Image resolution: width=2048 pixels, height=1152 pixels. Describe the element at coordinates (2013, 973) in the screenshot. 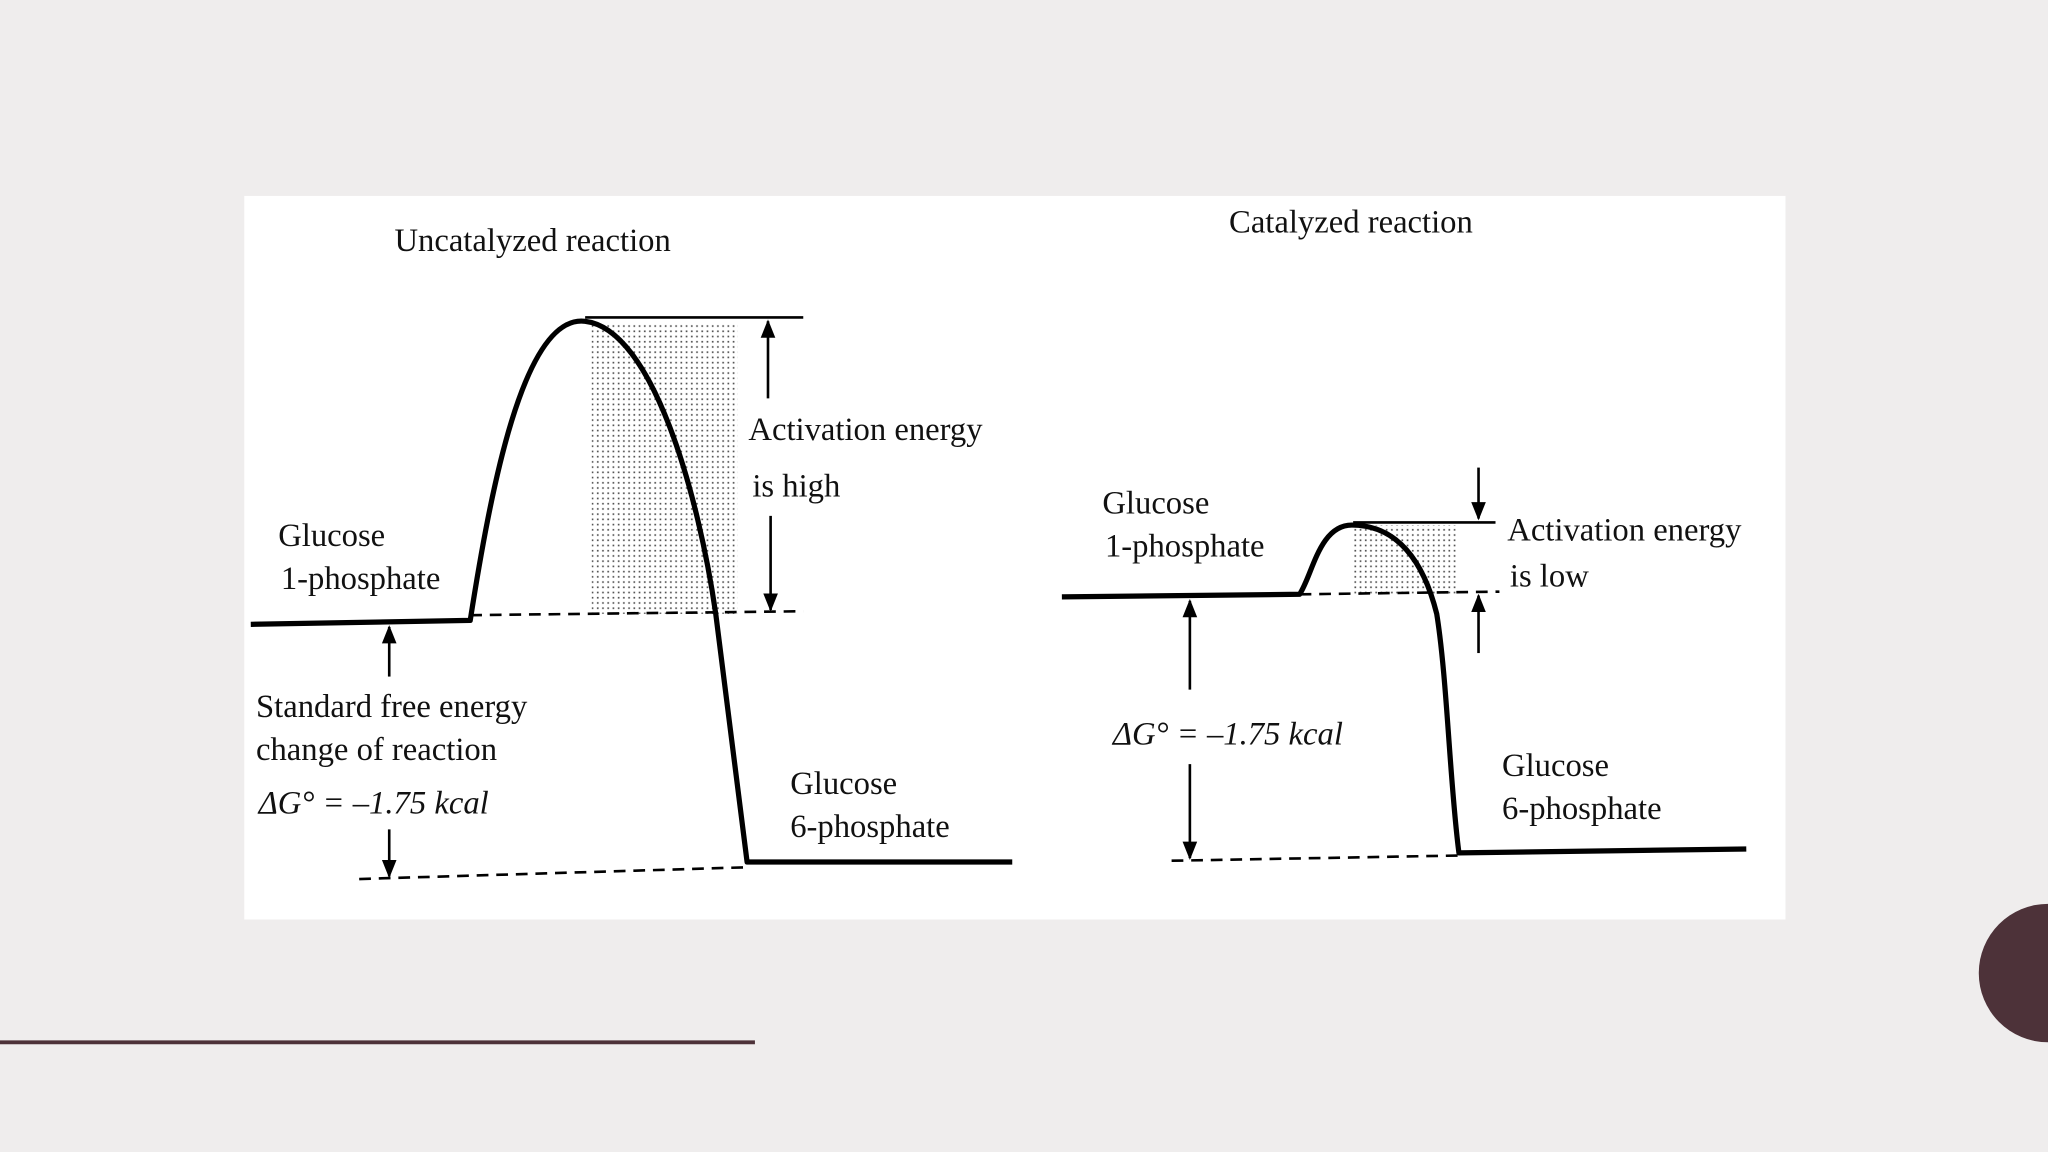

I see `accent-circle` at that location.